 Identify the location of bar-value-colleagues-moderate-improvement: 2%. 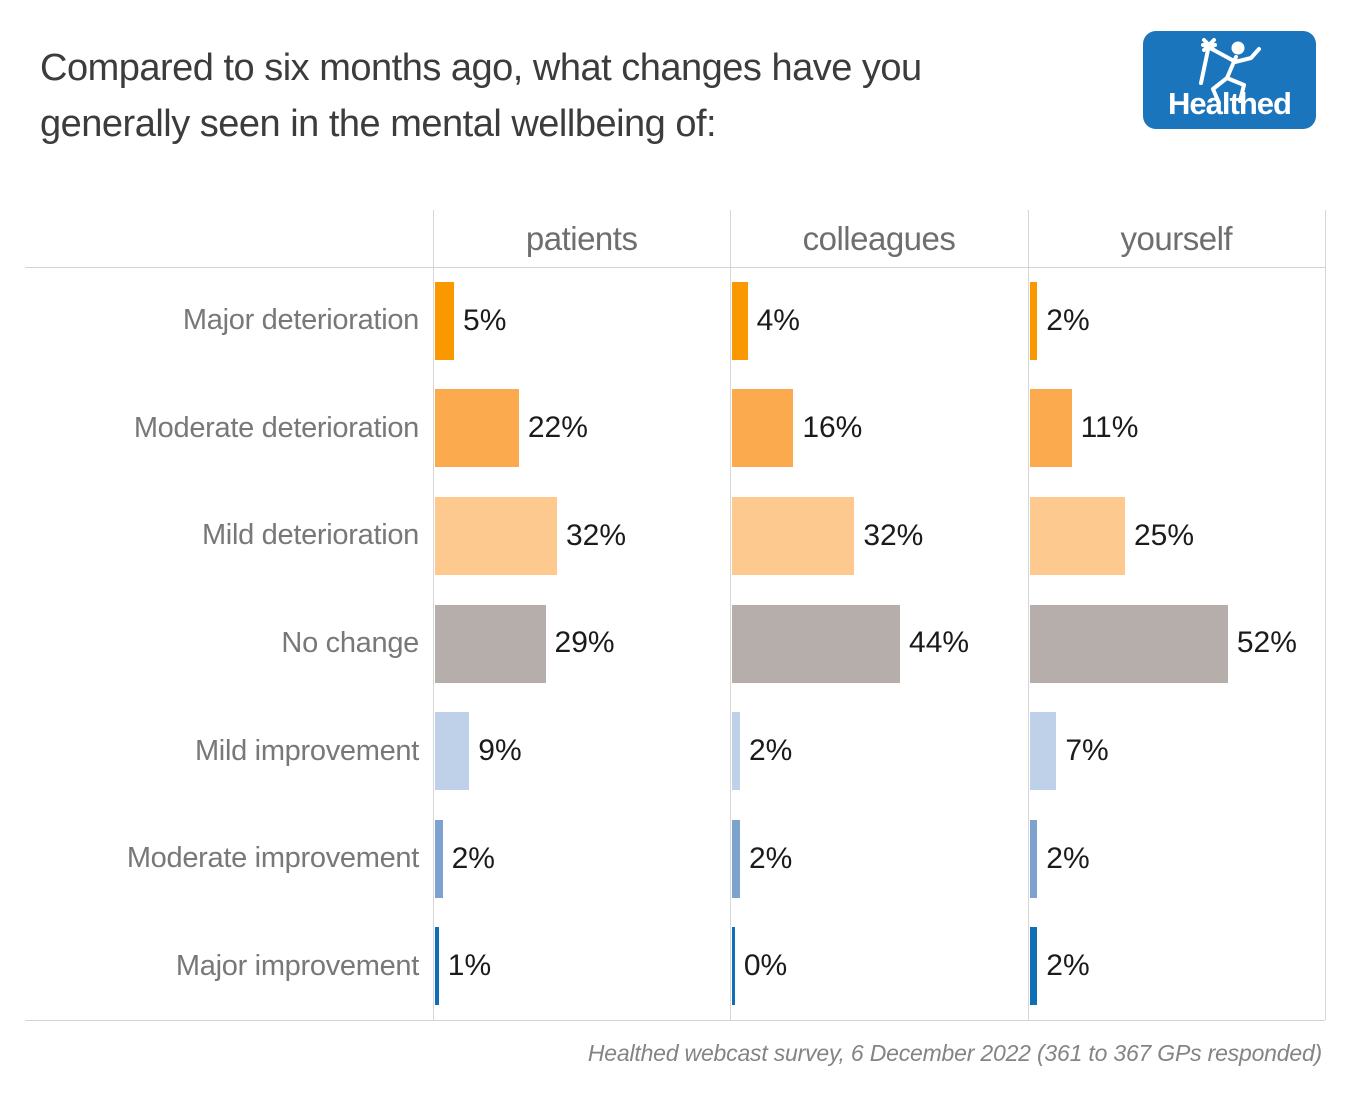
(770, 858).